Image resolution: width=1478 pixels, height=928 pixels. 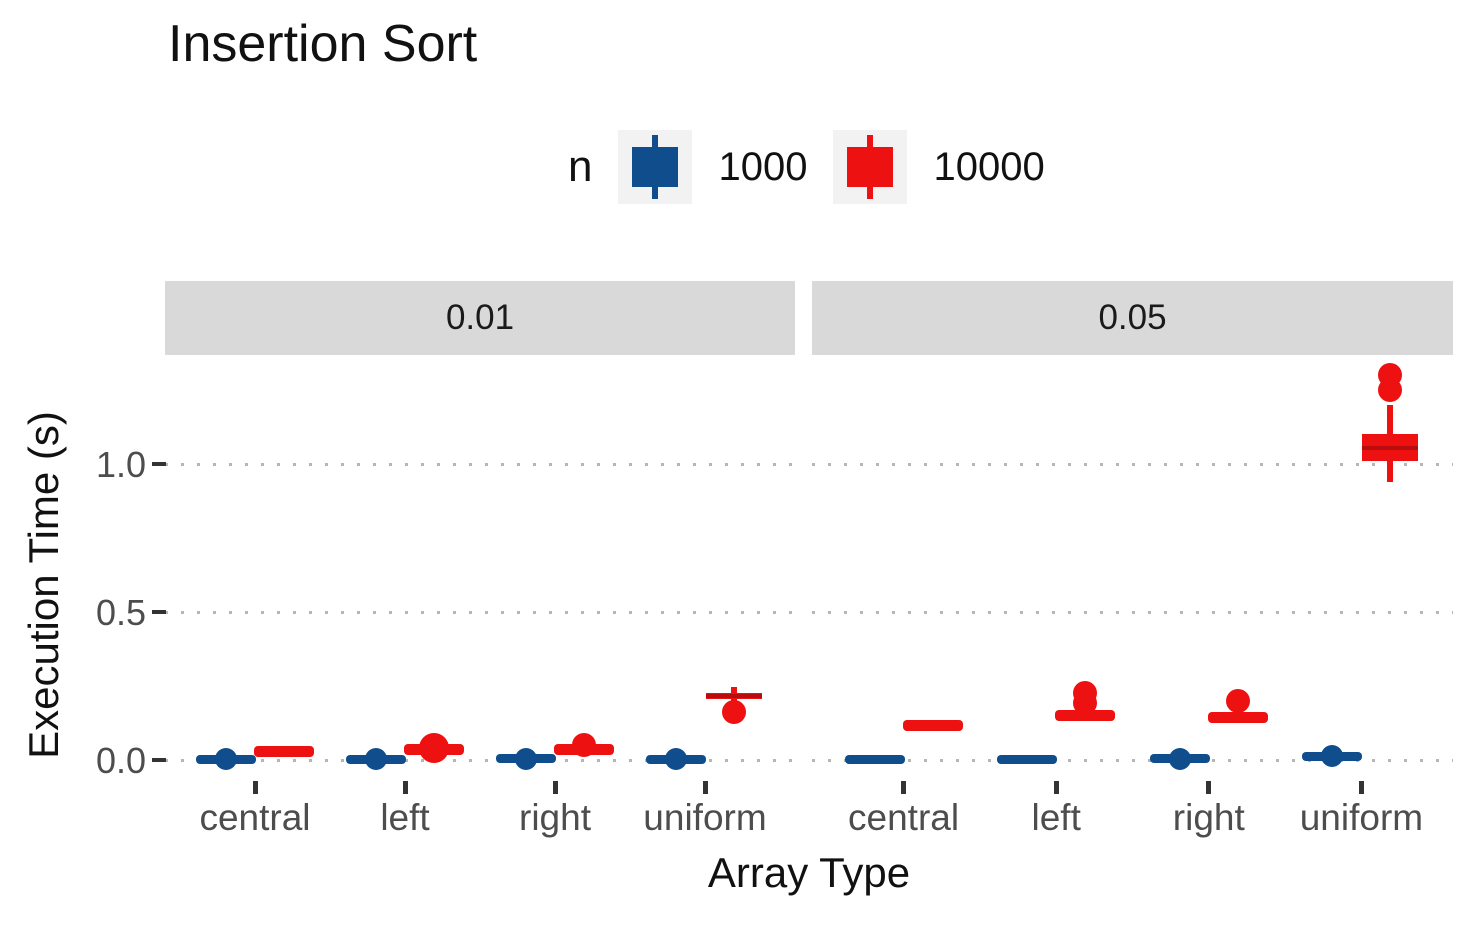 What do you see at coordinates (676, 759) in the screenshot?
I see `boxplot-0.01-uniform-1000-outlier-dot` at bounding box center [676, 759].